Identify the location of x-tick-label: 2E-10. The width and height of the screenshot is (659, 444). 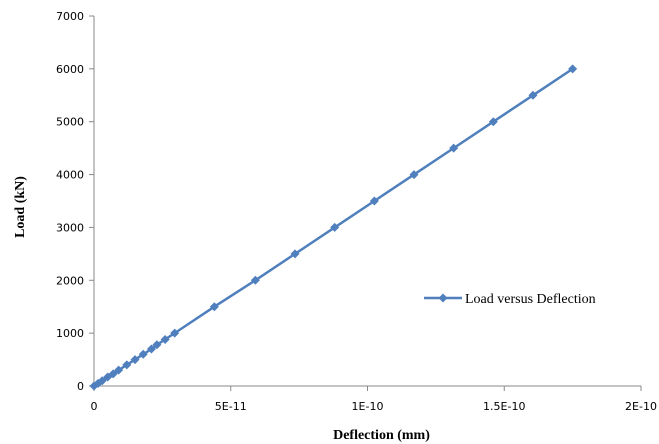
(641, 406).